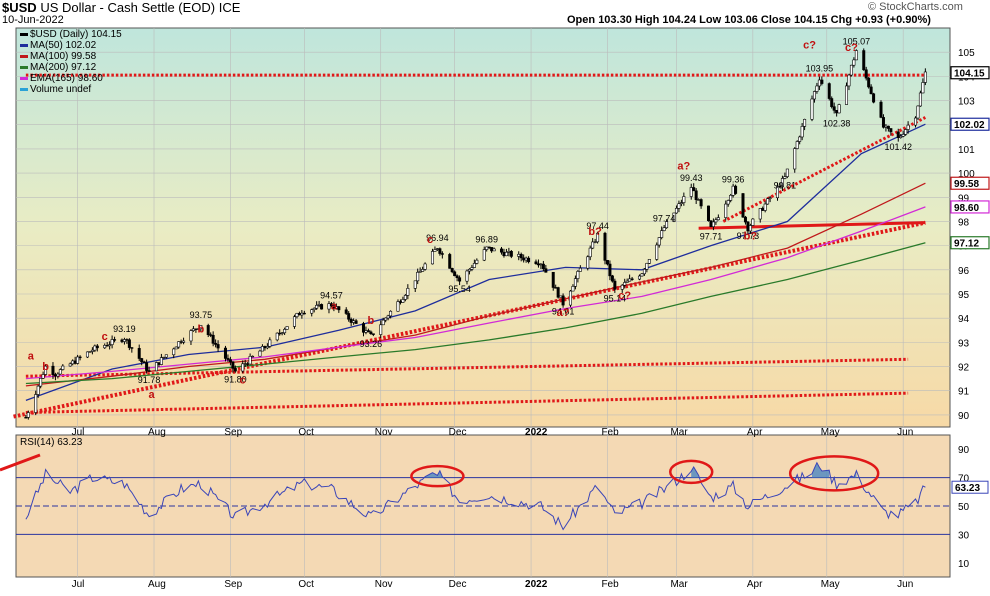 Image resolution: width=990 pixels, height=596 pixels. Describe the element at coordinates (970, 280) in the screenshot. I see `axis-value-tags: 63.23 104.15 102.02 99.58 98.60 97.12` at that location.